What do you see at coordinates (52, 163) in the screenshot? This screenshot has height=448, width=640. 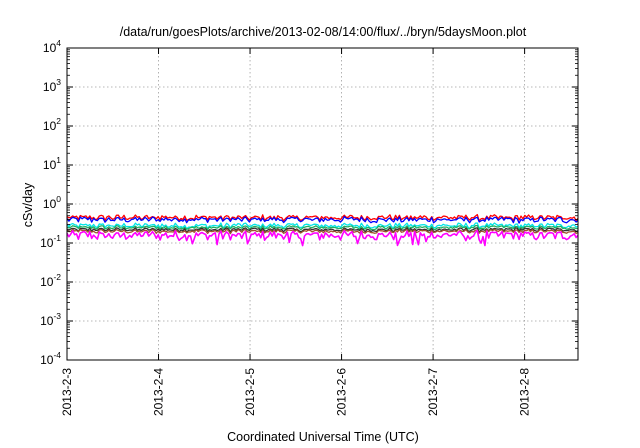 I see `y-tick-label: 10¹` at bounding box center [52, 163].